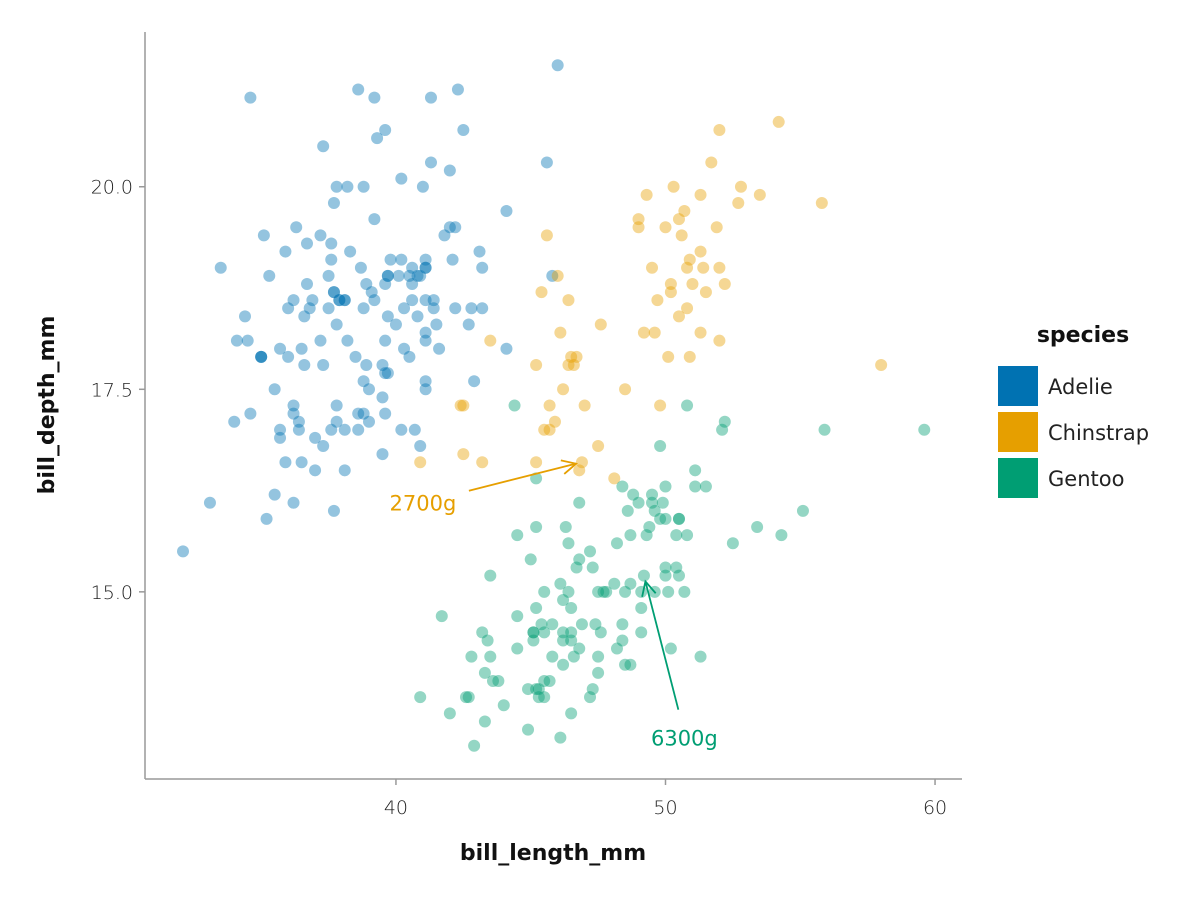 The height and width of the screenshot is (904, 1200). I want to click on y-tick-label: 20.0, so click(112, 188).